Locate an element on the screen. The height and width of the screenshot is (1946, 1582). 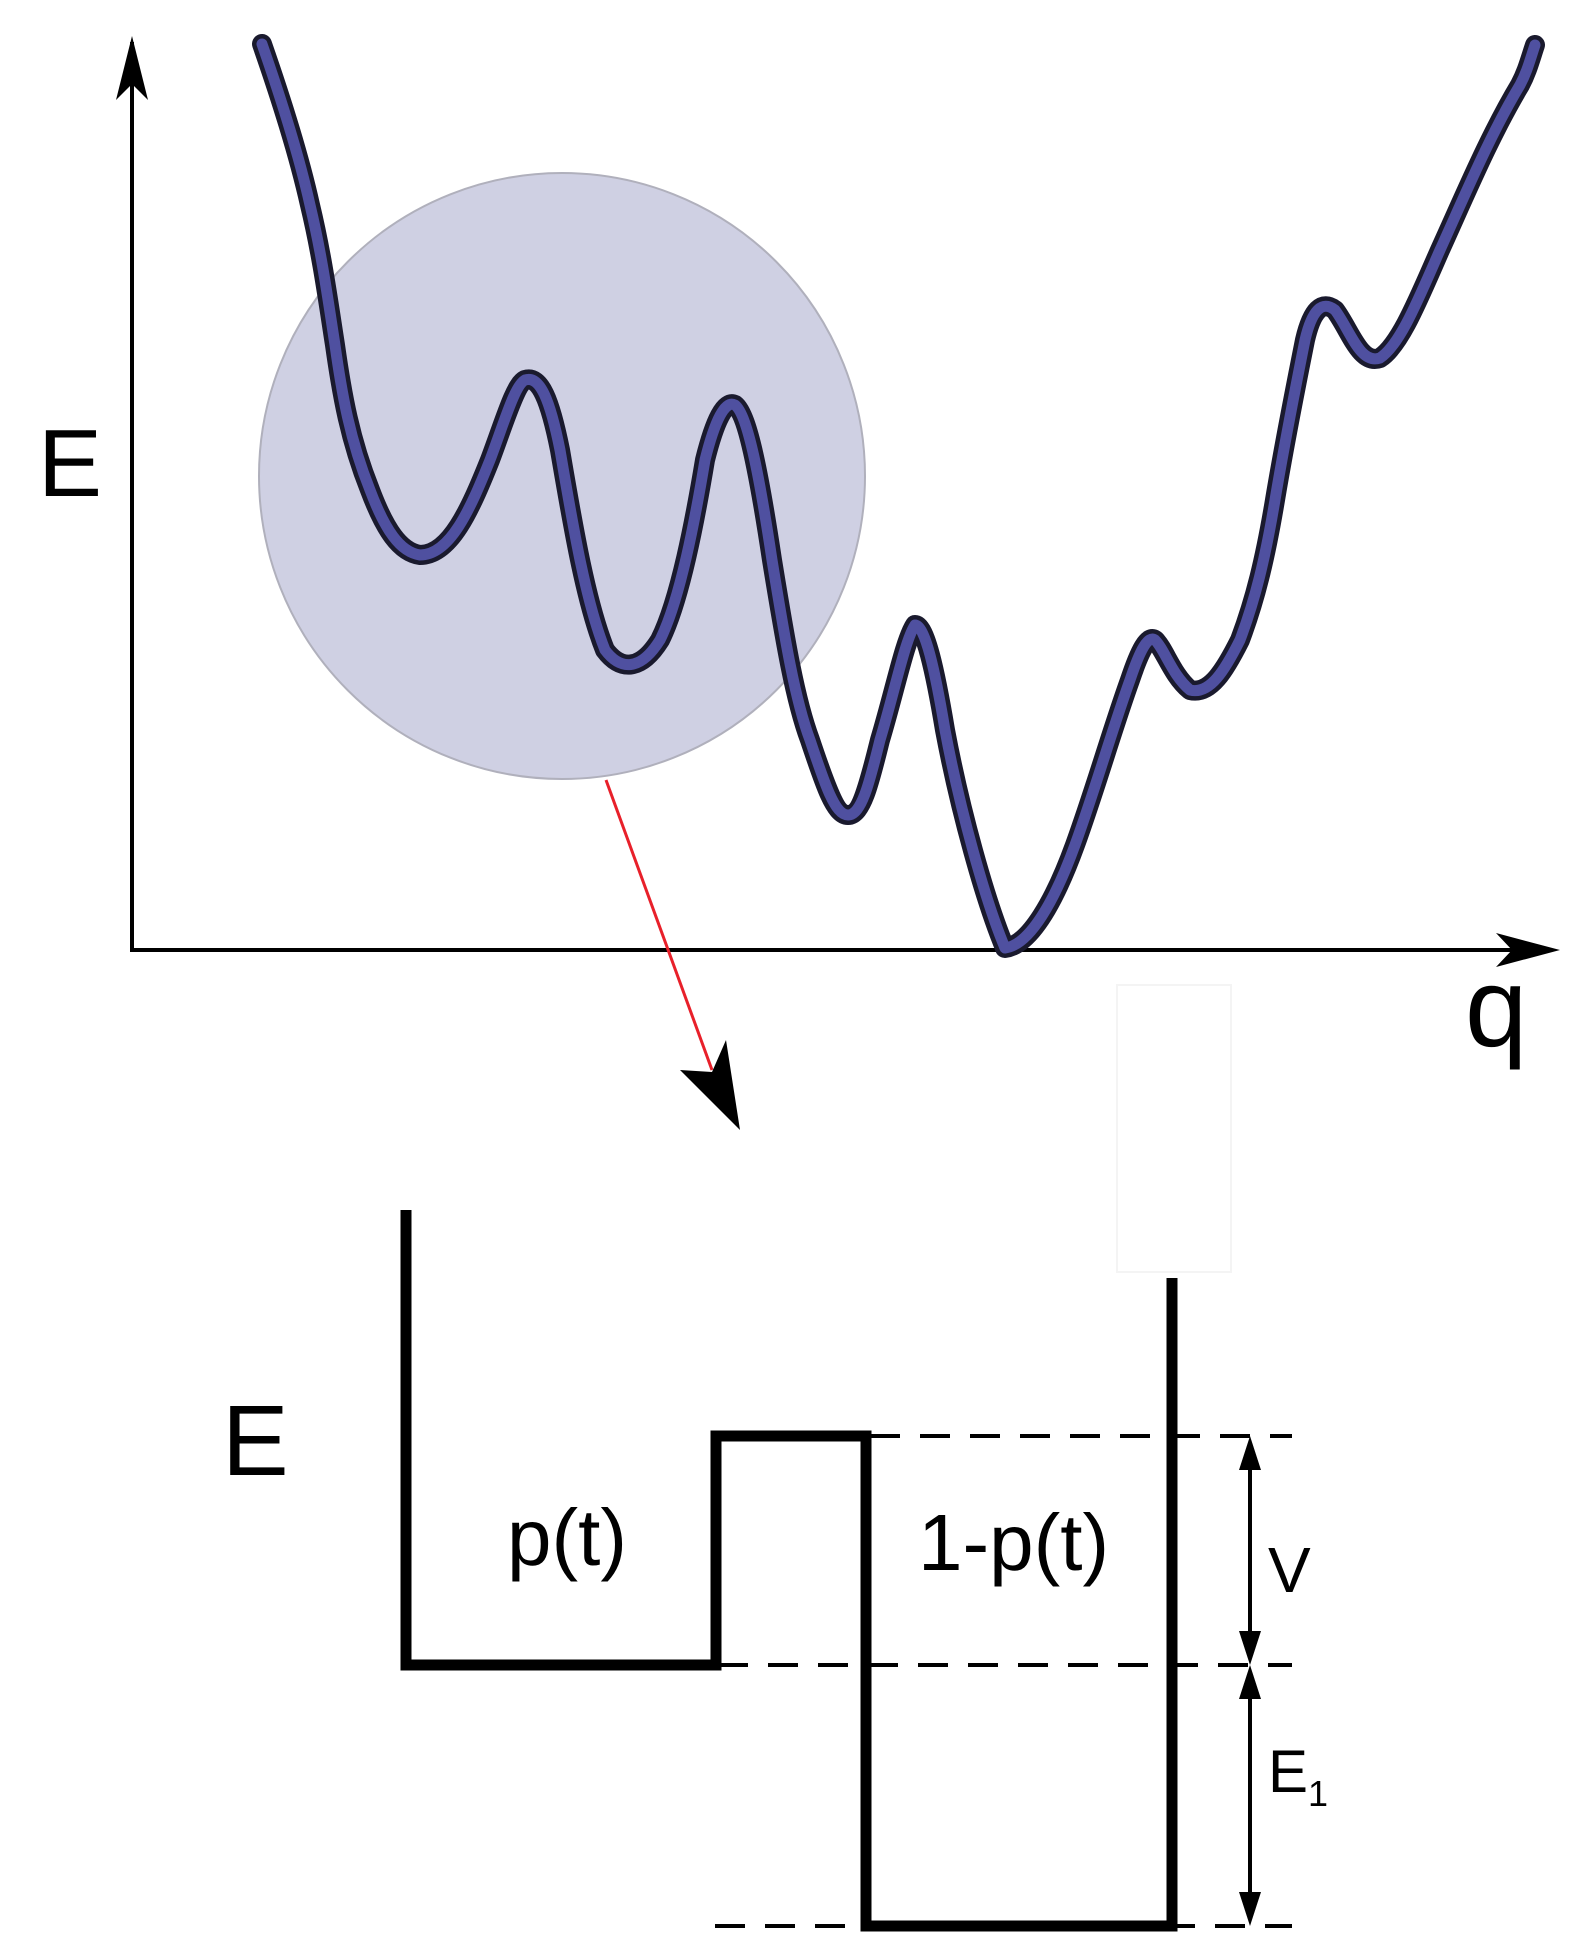
top-y-axis-label: E is located at coordinates (70, 463).